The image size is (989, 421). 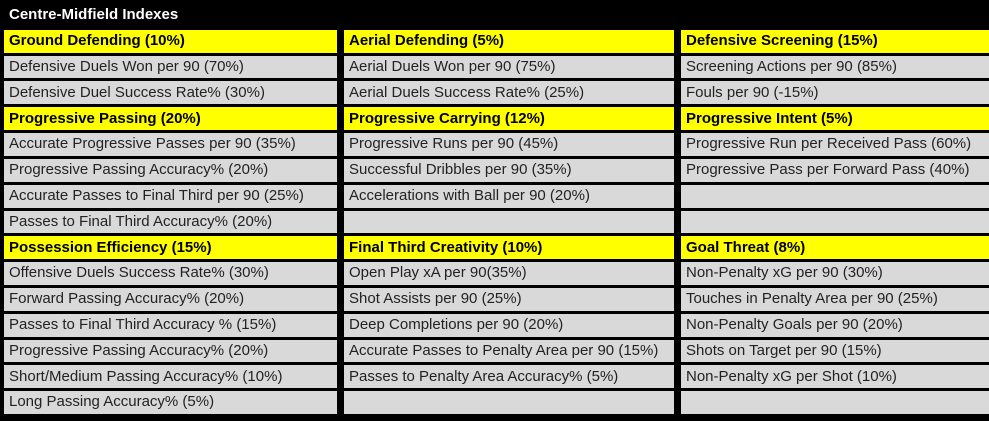 What do you see at coordinates (512, 42) in the screenshot?
I see `category-header-cell: Aerial Defending (5%)` at bounding box center [512, 42].